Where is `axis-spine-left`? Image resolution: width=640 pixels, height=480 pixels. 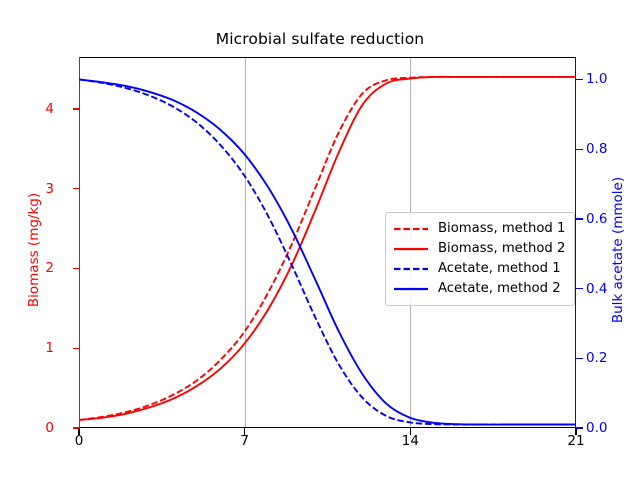
axis-spine-left is located at coordinates (80, 242).